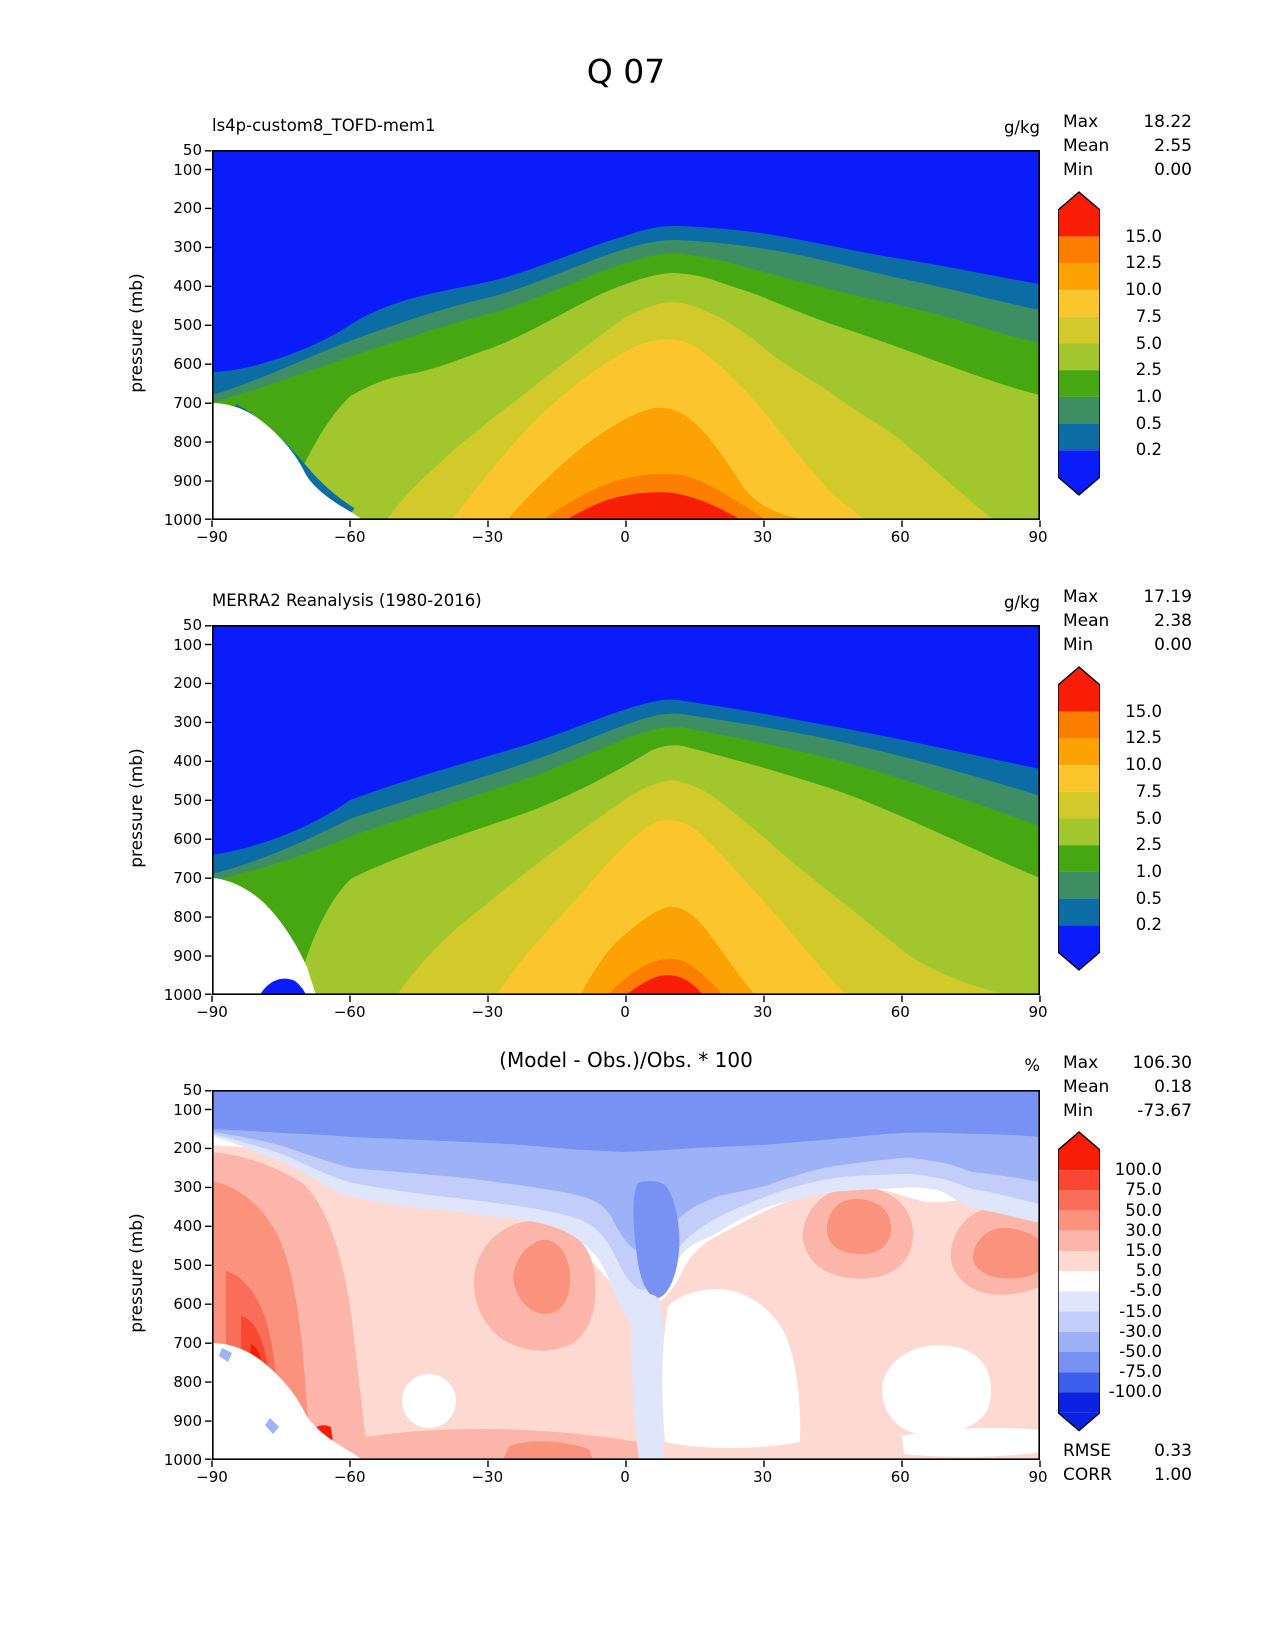  I want to click on panel3-ytick: 100, so click(187, 1109).